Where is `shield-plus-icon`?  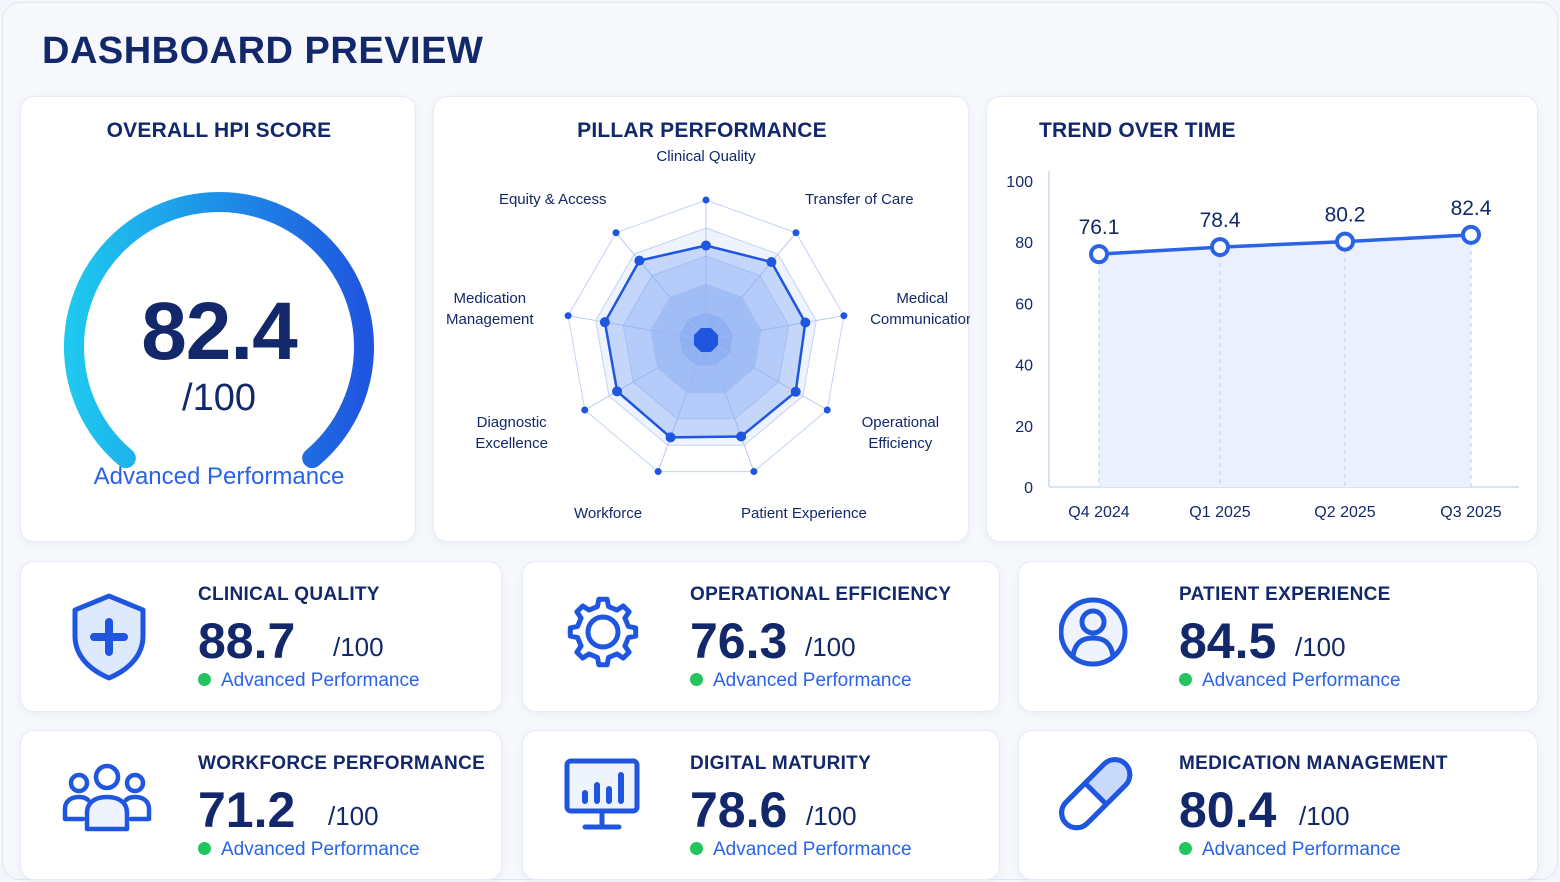
shield-plus-icon is located at coordinates (109, 636).